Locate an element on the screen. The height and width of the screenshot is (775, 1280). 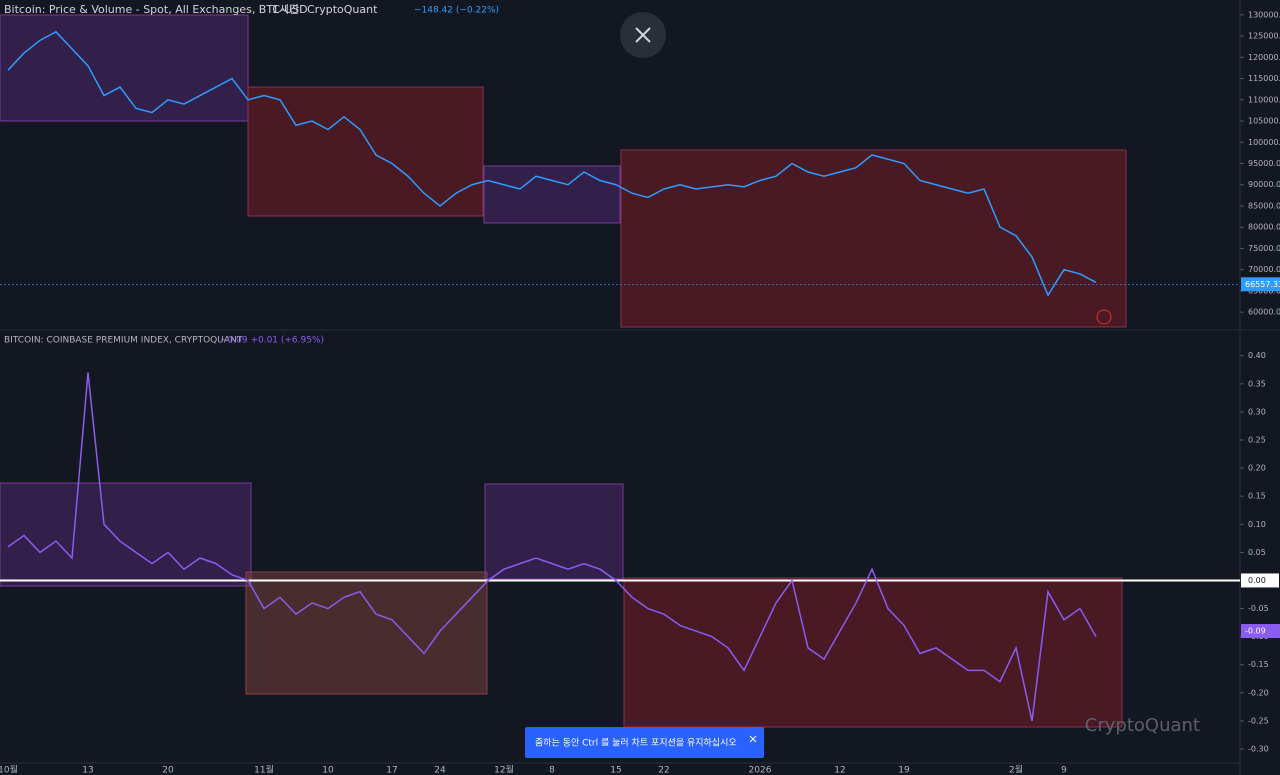
source: CryptoQuant is located at coordinates (342, 9).